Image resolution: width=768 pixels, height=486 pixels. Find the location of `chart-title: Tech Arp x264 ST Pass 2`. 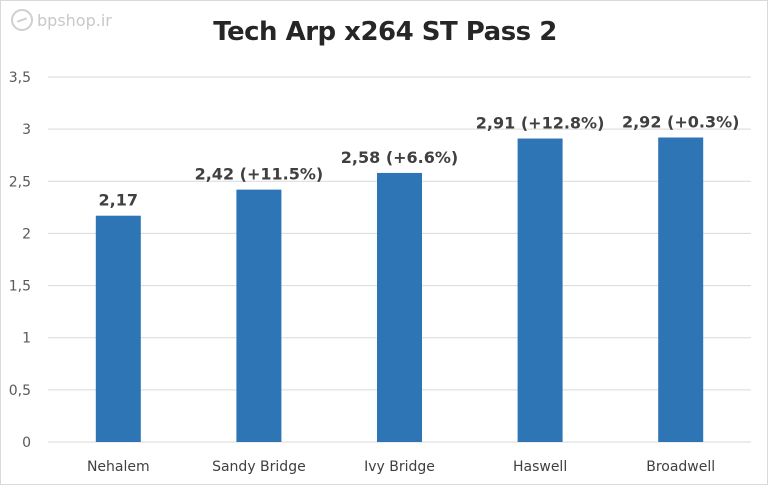

chart-title: Tech Arp x264 ST Pass 2 is located at coordinates (385, 32).